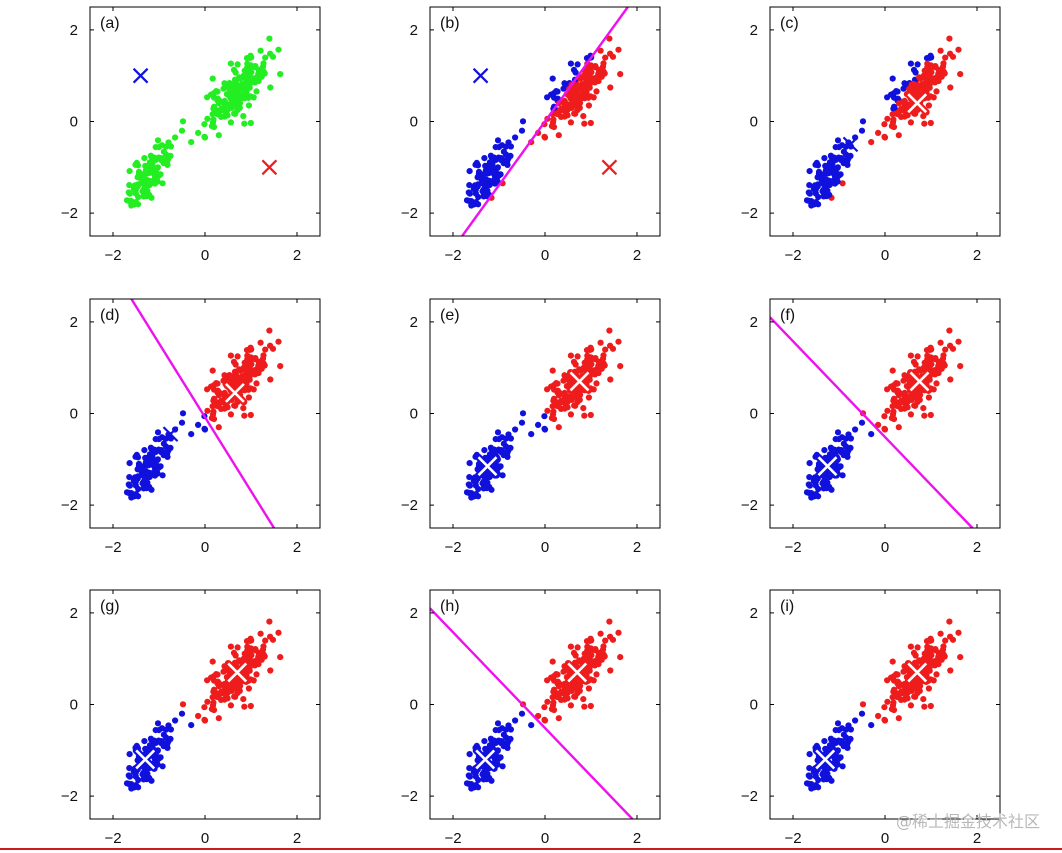 The height and width of the screenshot is (853, 1062). What do you see at coordinates (967, 821) in the screenshot?
I see `watermark-text: @稀土掘金技术社区` at bounding box center [967, 821].